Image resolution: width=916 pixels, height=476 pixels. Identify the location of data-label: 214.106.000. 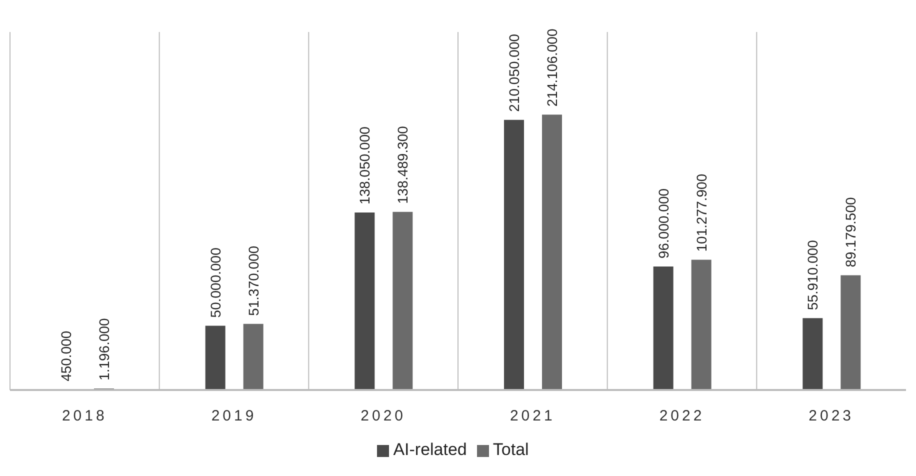
(552, 67).